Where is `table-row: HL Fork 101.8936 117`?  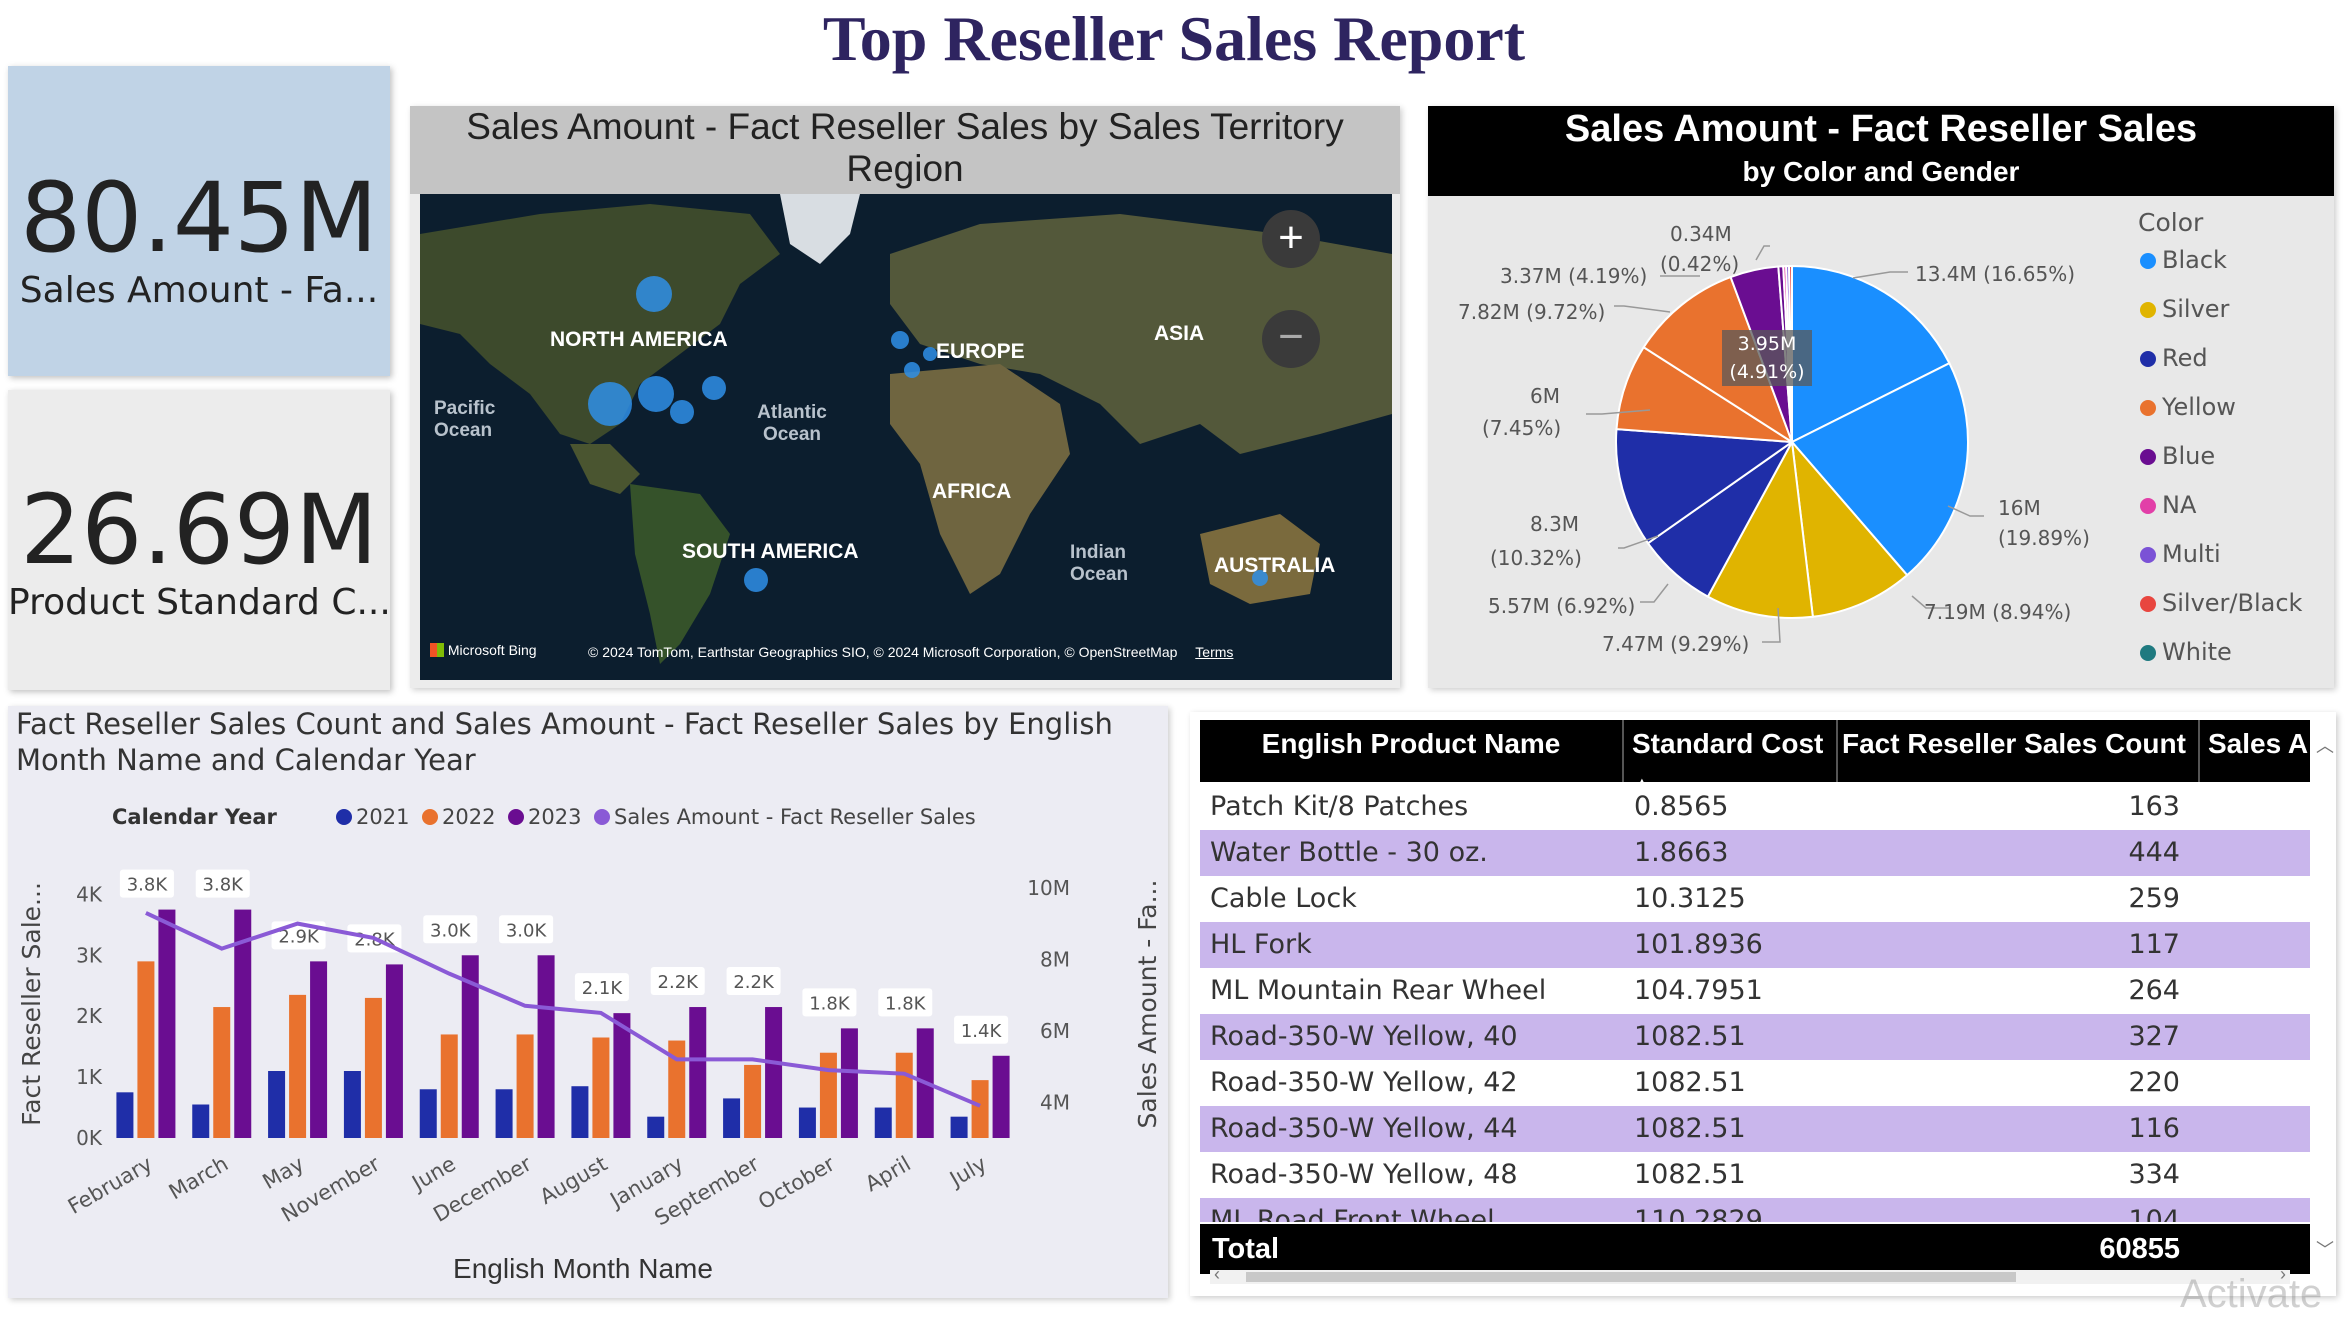 table-row: HL Fork 101.8936 117 is located at coordinates (1755, 945).